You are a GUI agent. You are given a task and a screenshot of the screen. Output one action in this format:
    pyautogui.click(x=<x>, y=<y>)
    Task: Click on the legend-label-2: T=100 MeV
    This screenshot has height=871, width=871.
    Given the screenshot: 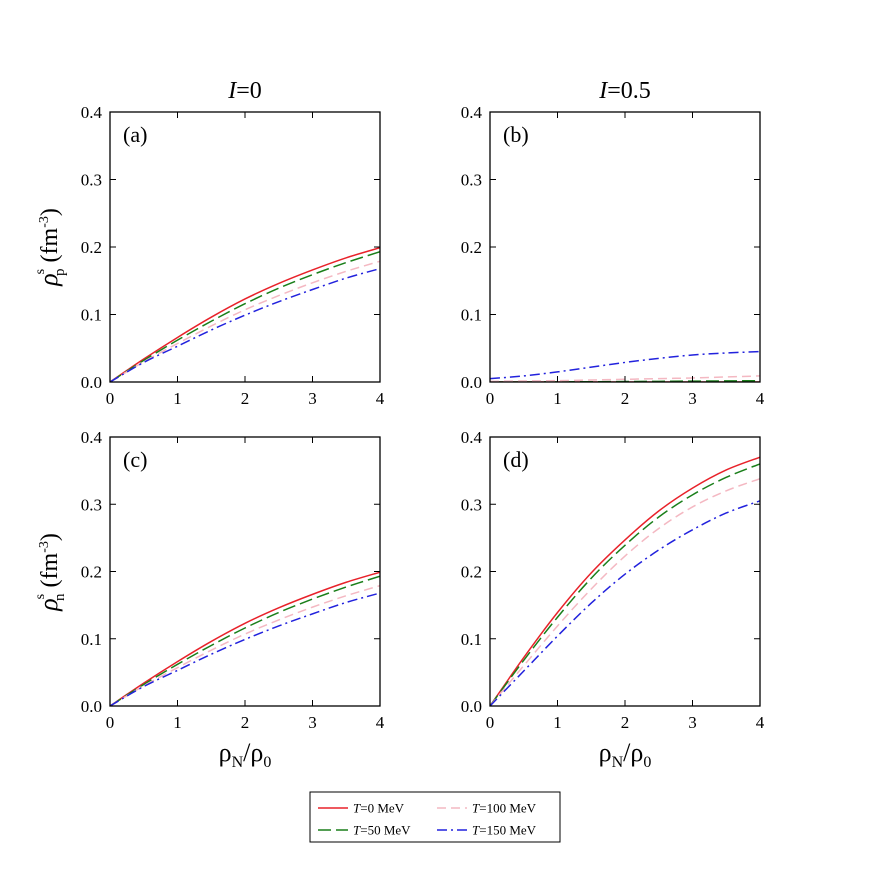 What is the action you would take?
    pyautogui.click(x=504, y=808)
    